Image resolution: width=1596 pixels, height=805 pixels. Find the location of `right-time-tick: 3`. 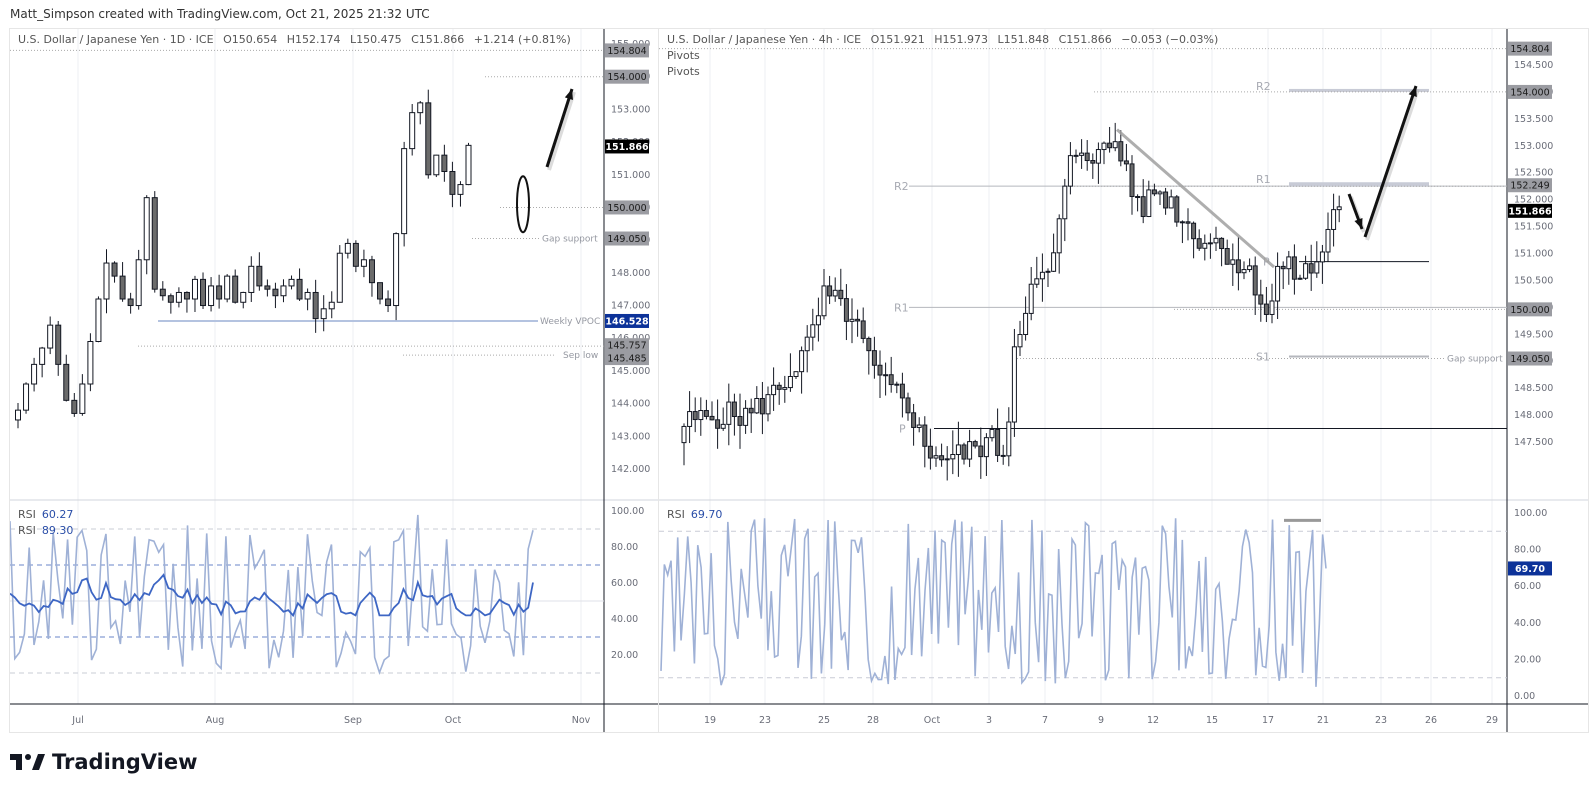

right-time-tick: 3 is located at coordinates (989, 720).